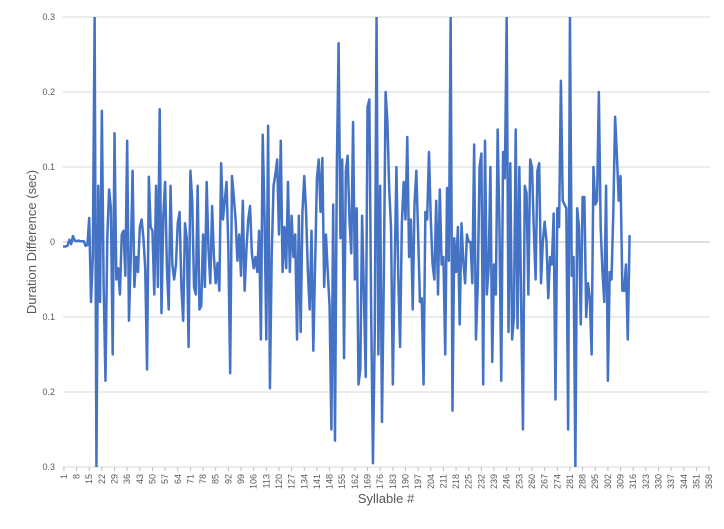  I want to click on x-tick-label: 337, so click(671, 481).